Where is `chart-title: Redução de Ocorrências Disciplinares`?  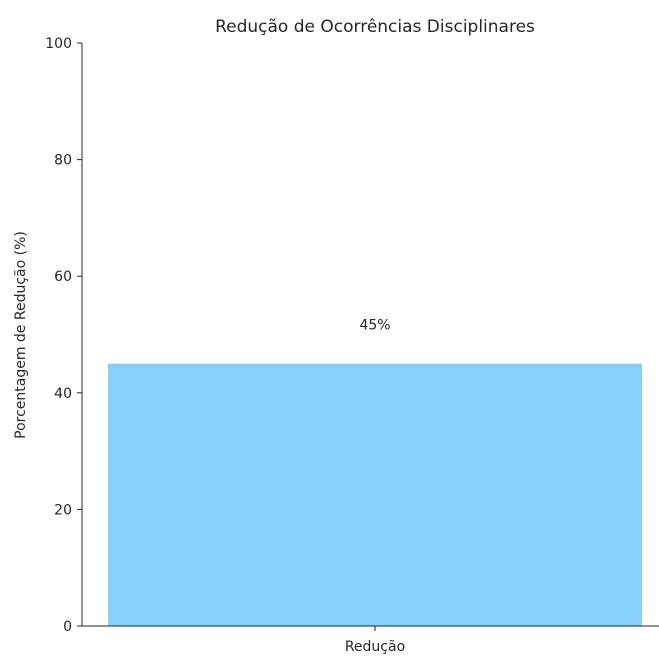 chart-title: Redução de Ocorrências Disciplinares is located at coordinates (375, 27).